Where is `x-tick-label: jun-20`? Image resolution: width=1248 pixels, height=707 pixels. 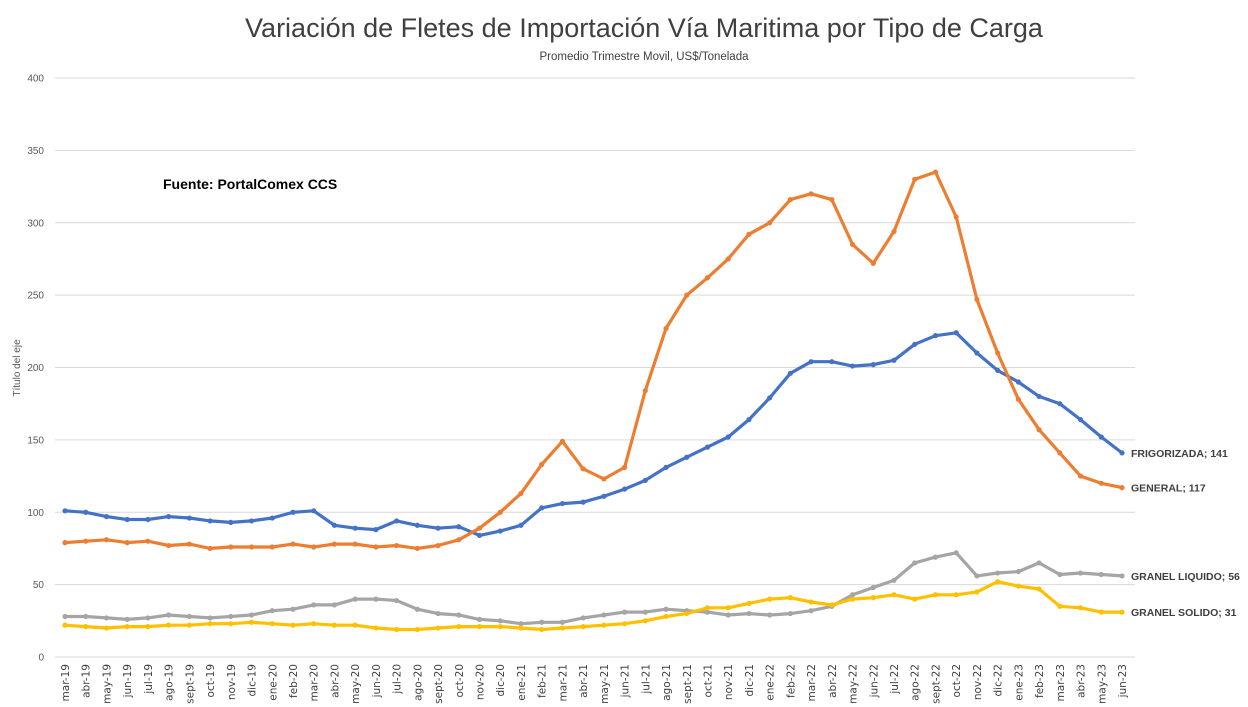
x-tick-label: jun-20 is located at coordinates (377, 681).